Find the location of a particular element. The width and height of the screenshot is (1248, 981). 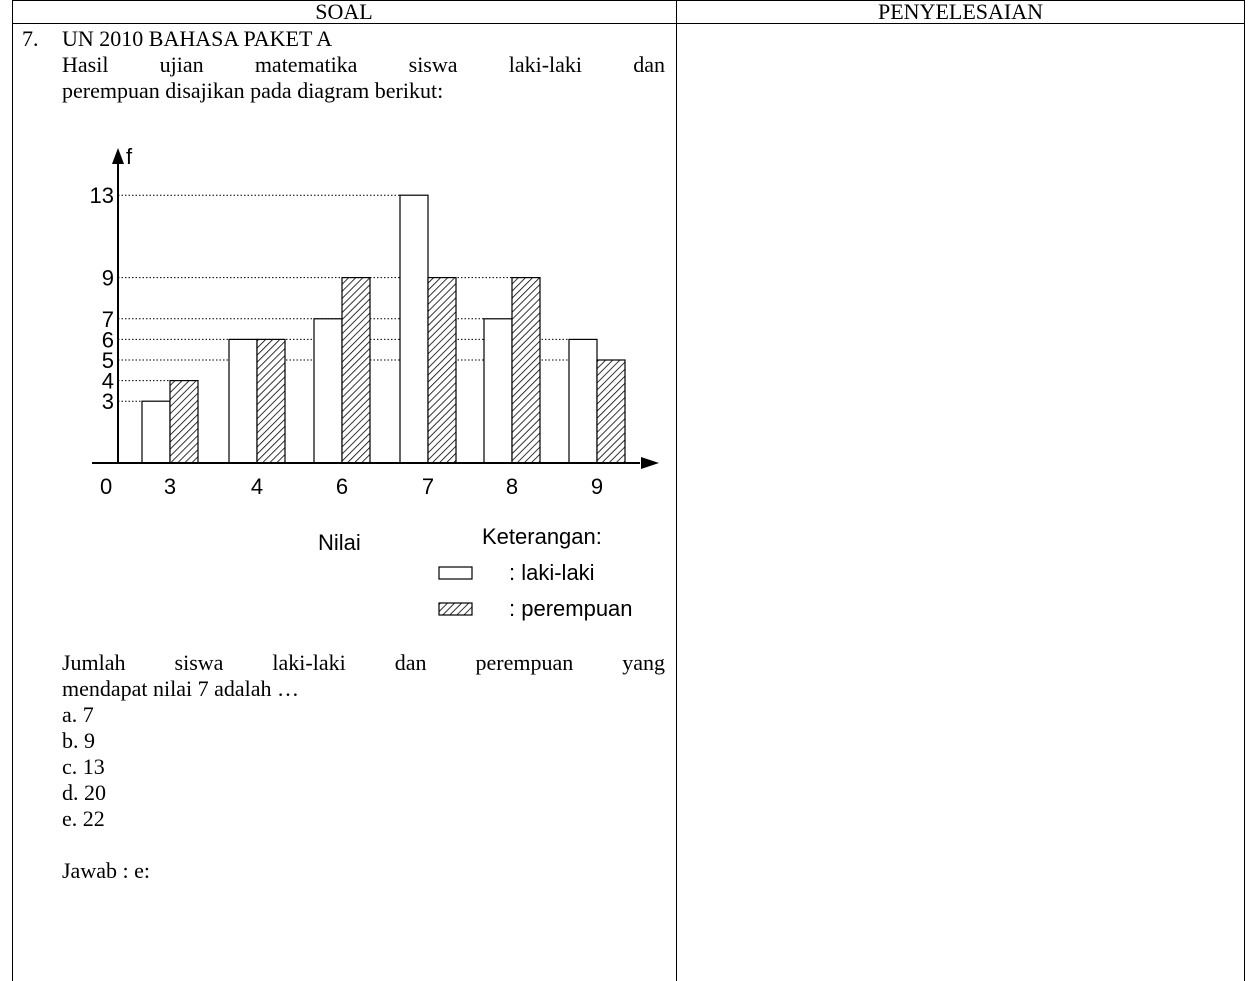

table-top-border is located at coordinates (628, 0).